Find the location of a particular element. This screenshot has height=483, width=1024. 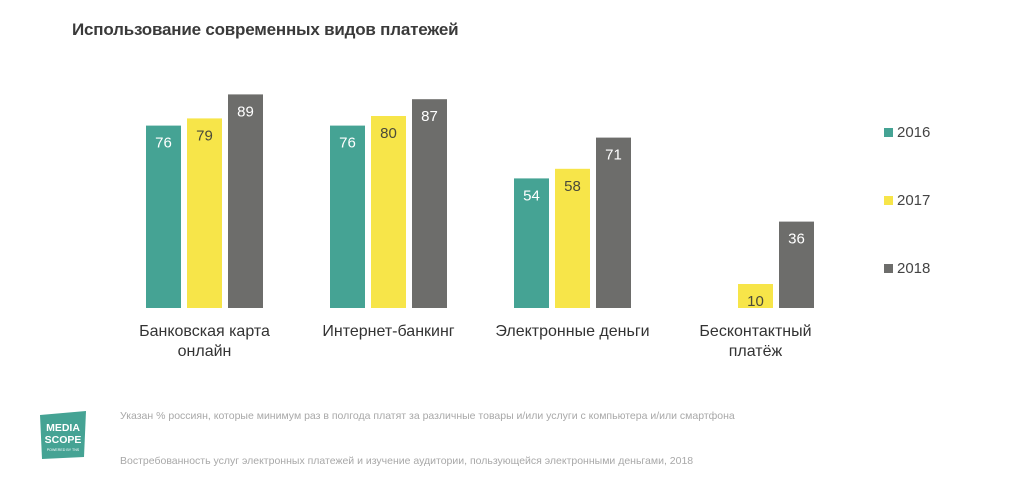

value-label-2016-2: 54 is located at coordinates (531, 195).